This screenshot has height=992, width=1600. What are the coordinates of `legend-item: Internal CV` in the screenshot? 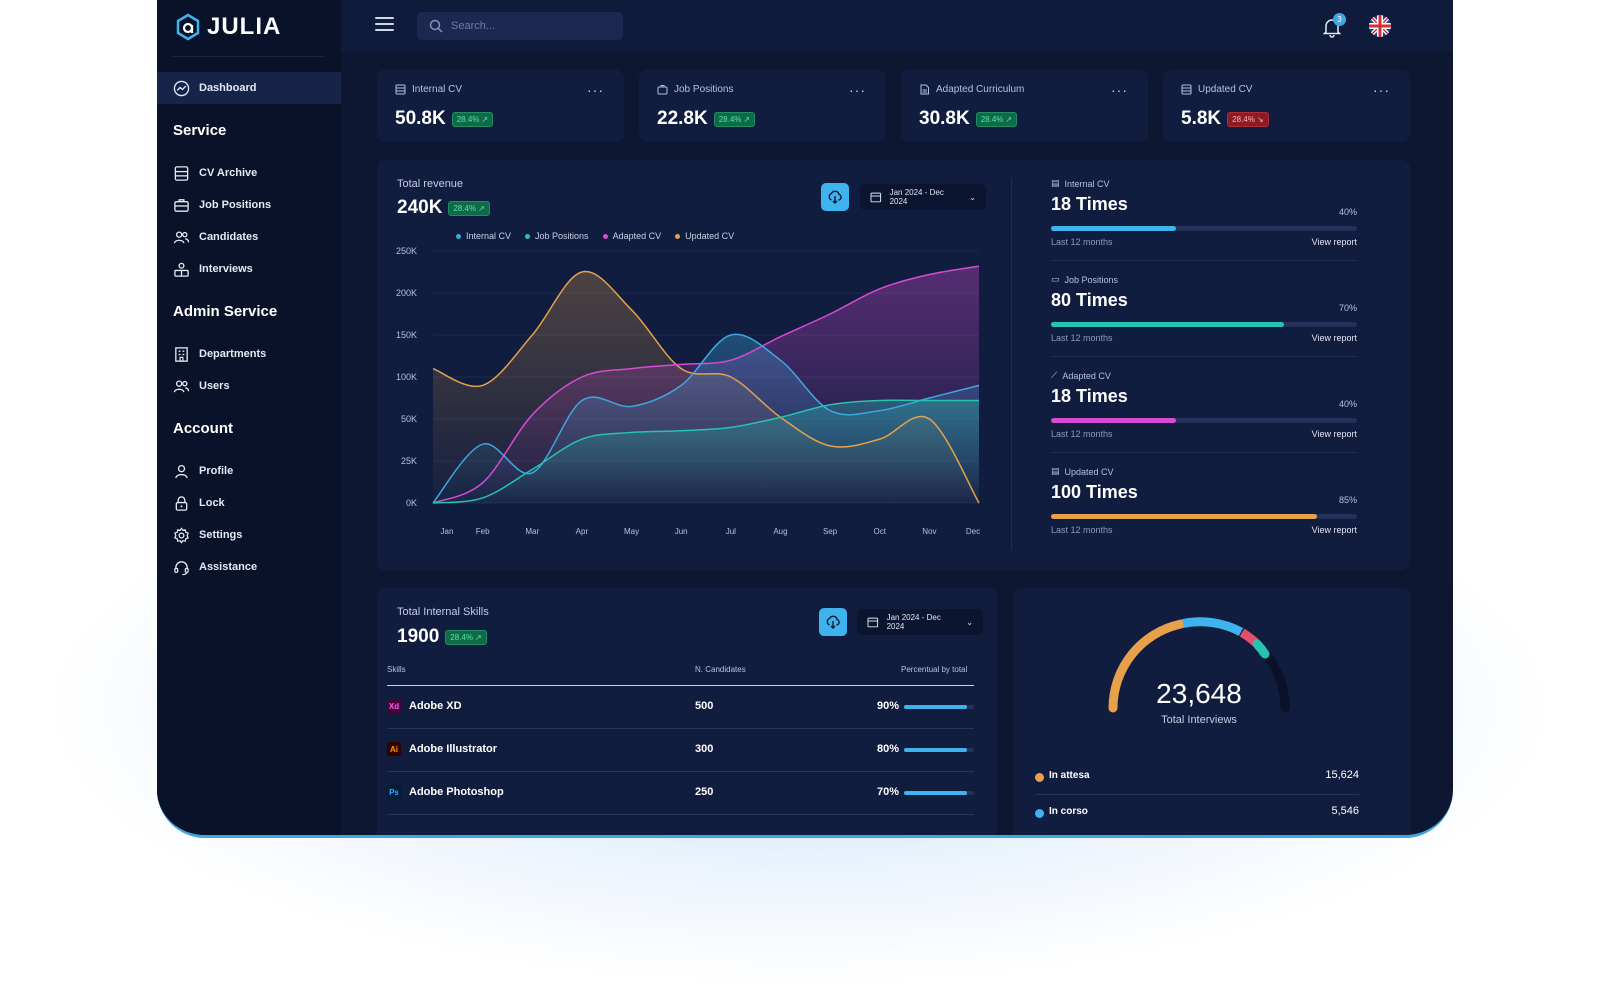 It's located at (483, 236).